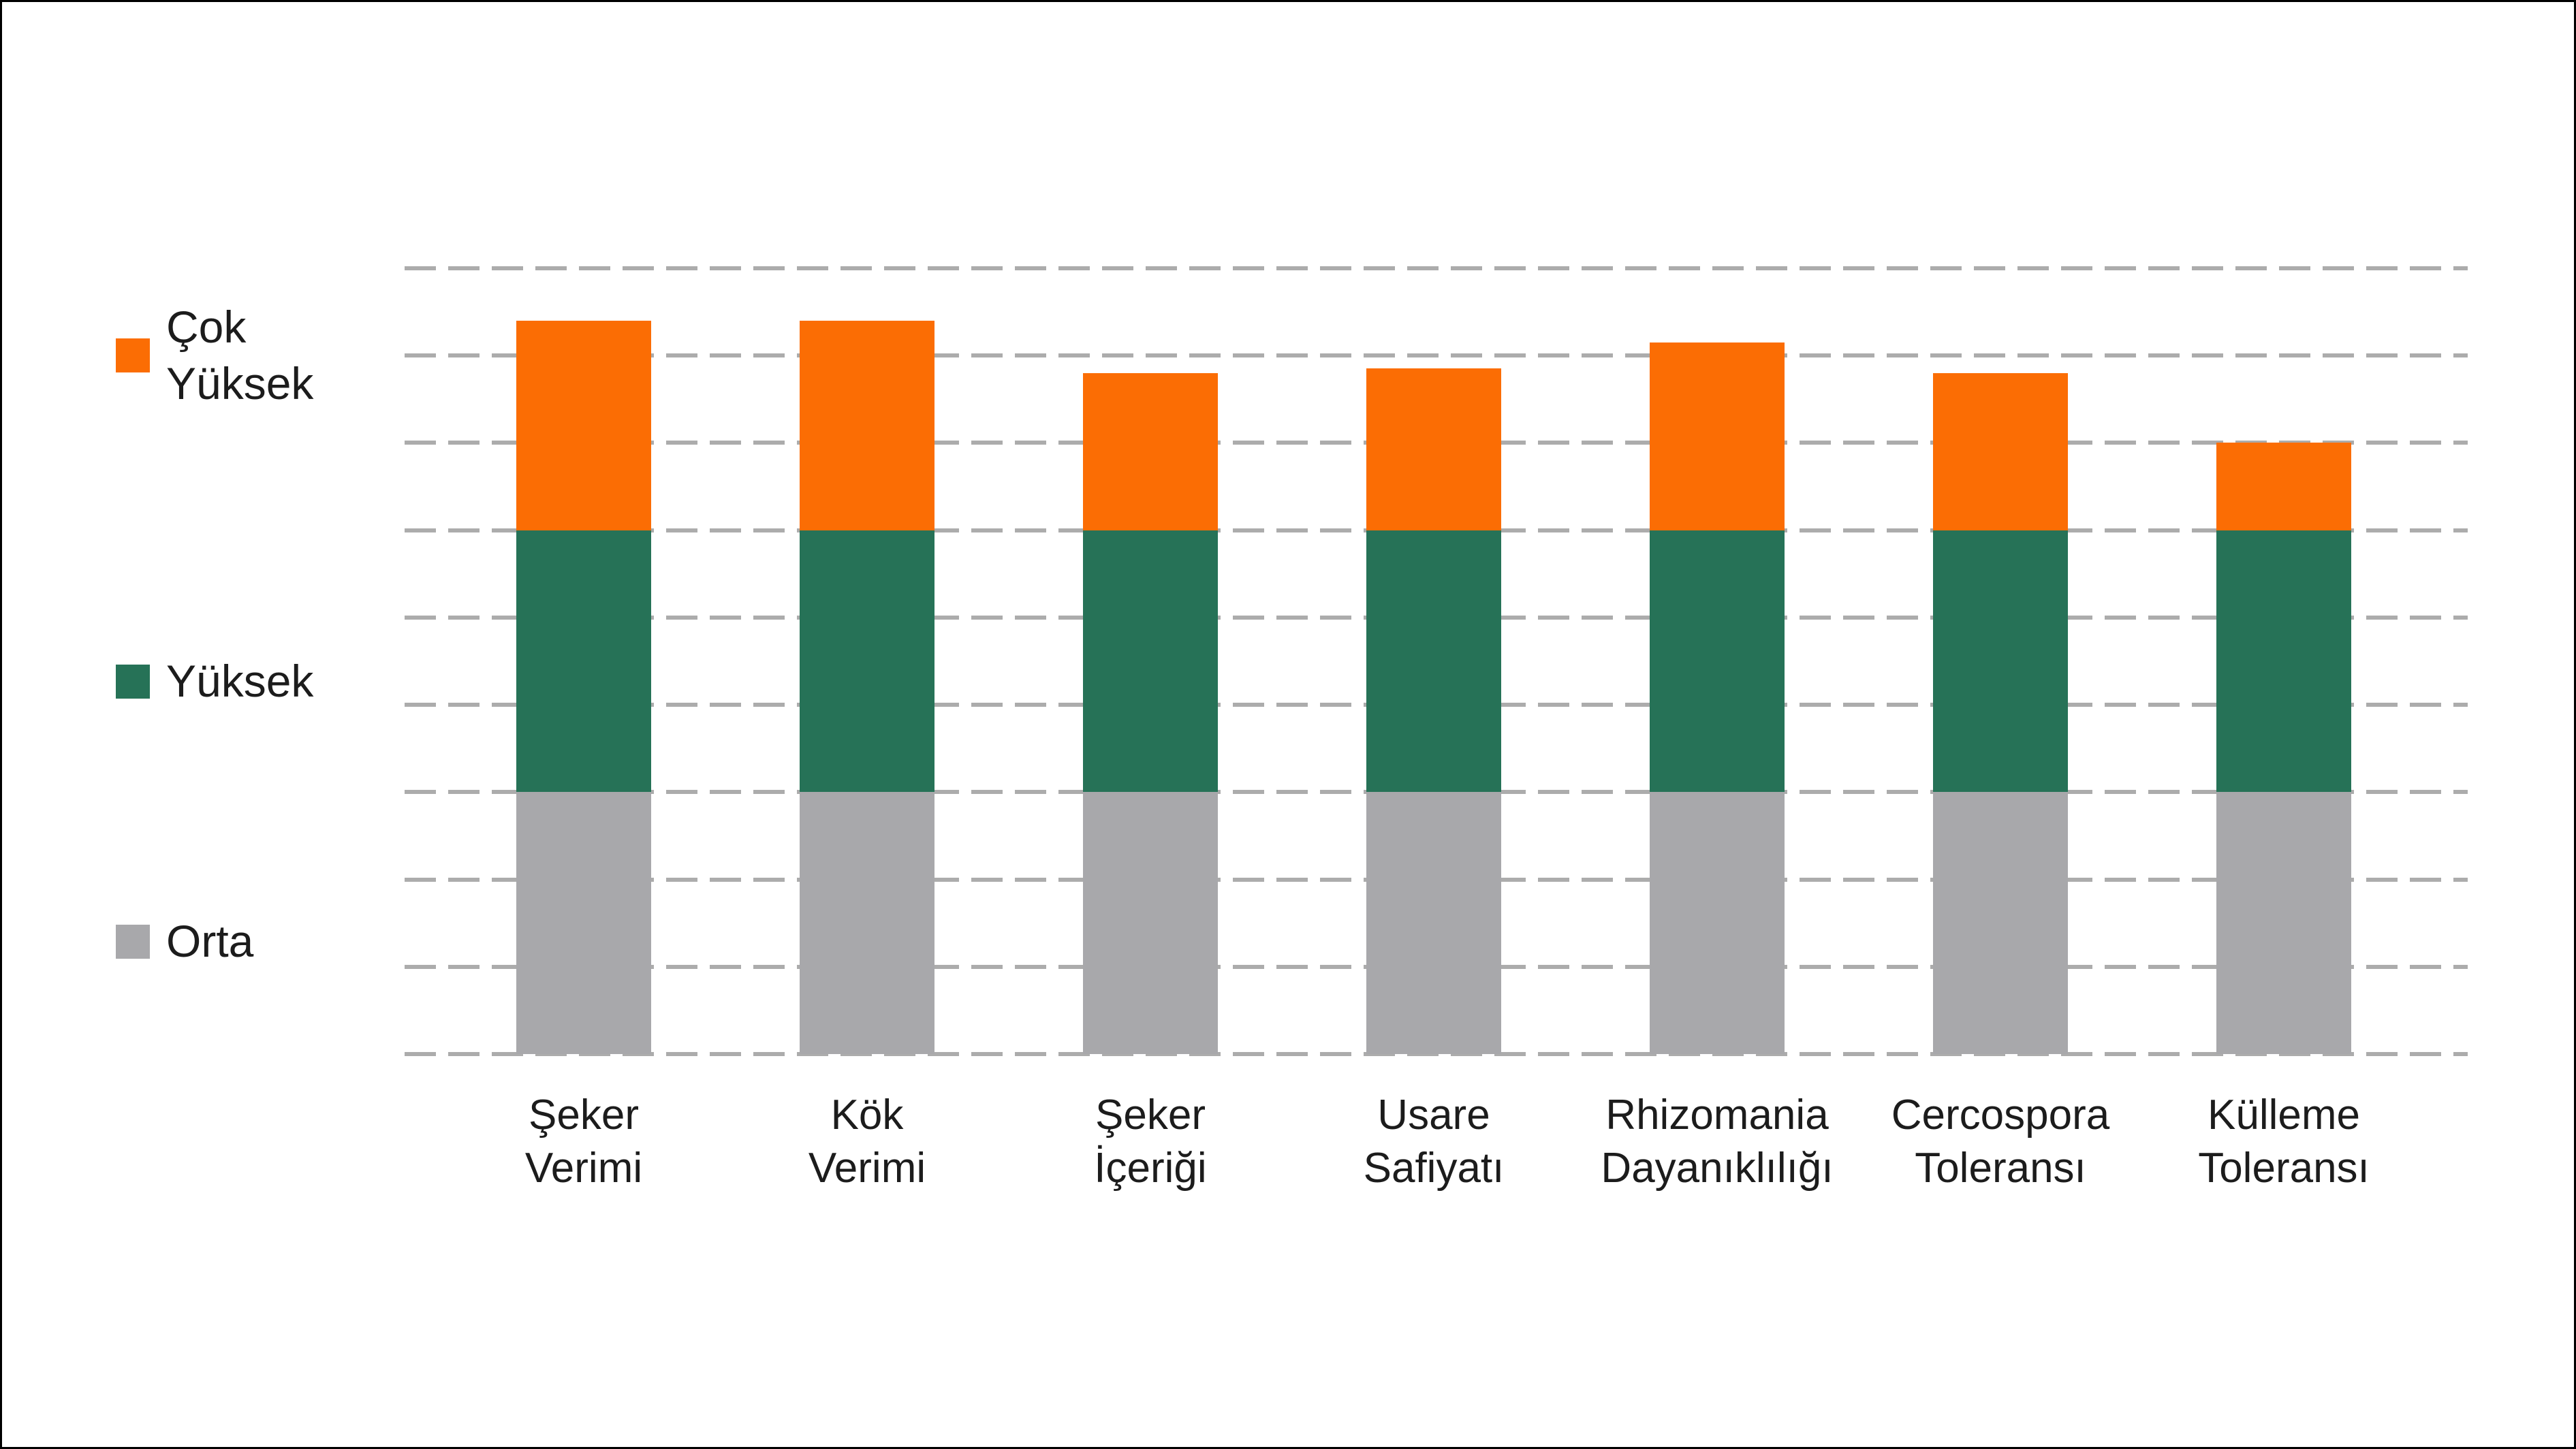 The height and width of the screenshot is (1449, 2576). I want to click on legend-label: Yüksek, so click(240, 681).